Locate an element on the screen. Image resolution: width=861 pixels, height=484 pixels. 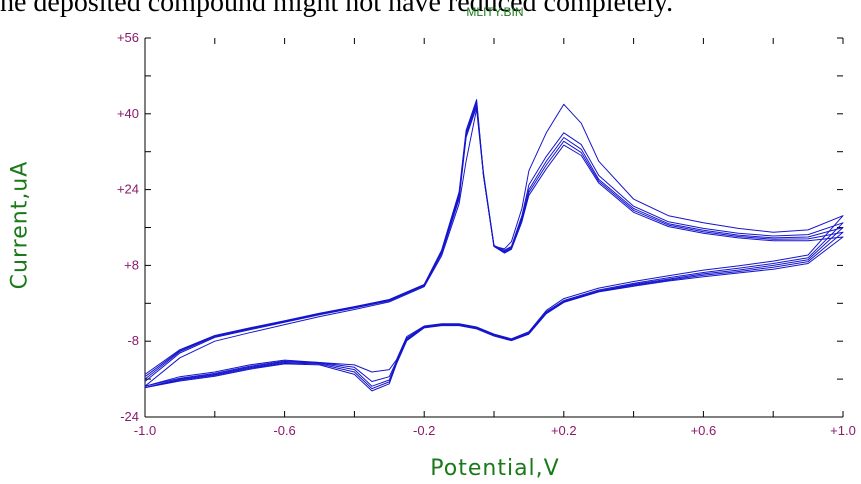
y-tick-label: +56 is located at coordinates (128, 37).